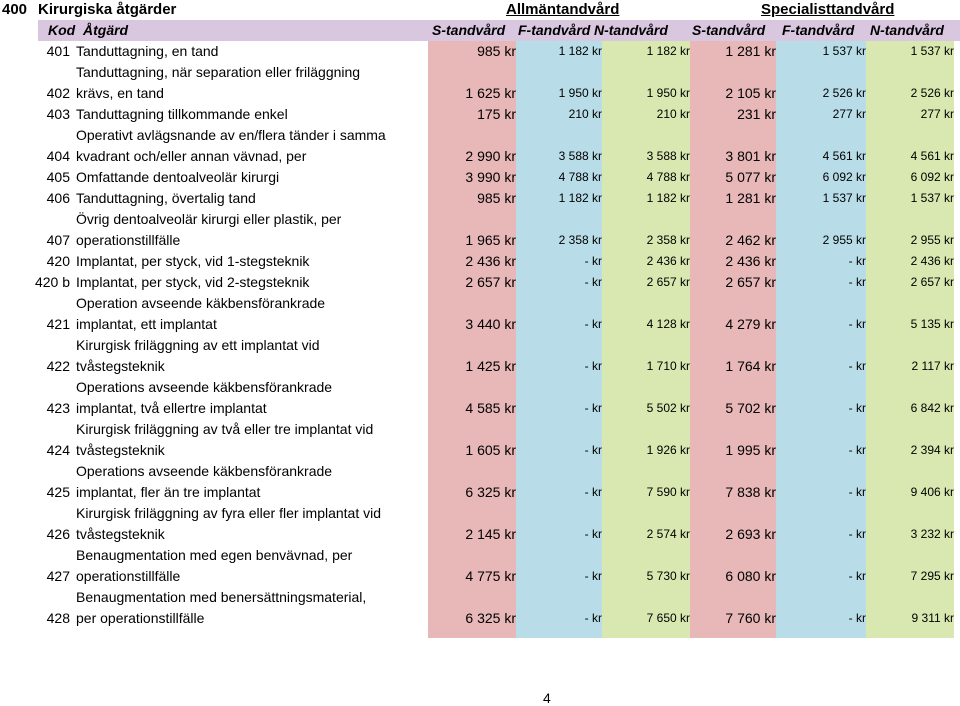  Describe the element at coordinates (750, 324) in the screenshot. I see `price-cell: 4 279 kr` at that location.